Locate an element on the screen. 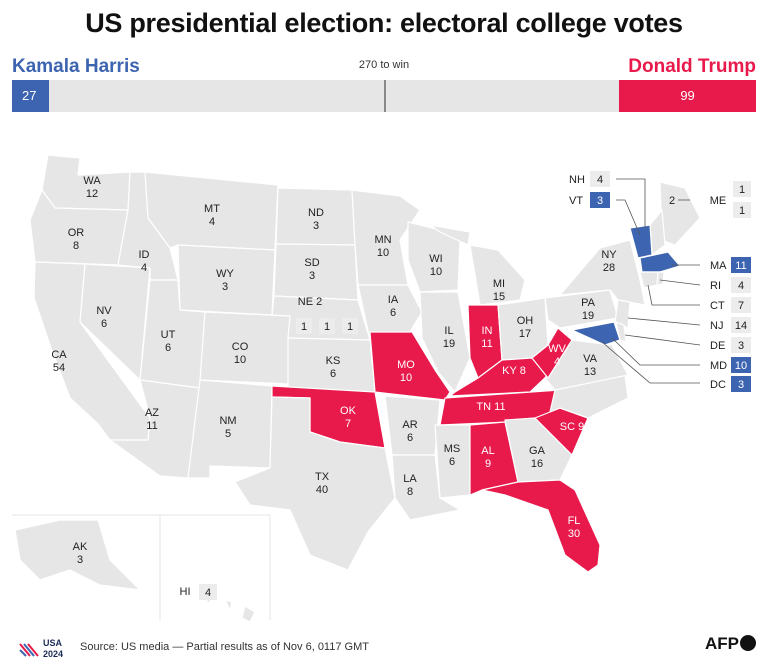 The height and width of the screenshot is (666, 768). state-ak is located at coordinates (77, 555).